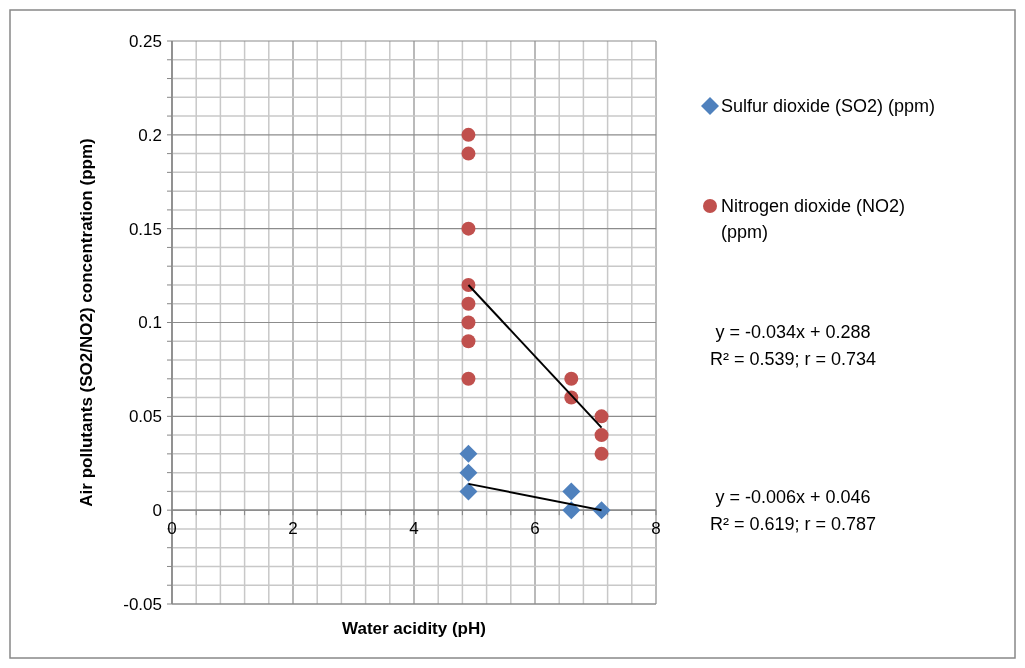 The width and height of the screenshot is (1025, 668). What do you see at coordinates (150, 323) in the screenshot?
I see `y-tick-label: 0.1` at bounding box center [150, 323].